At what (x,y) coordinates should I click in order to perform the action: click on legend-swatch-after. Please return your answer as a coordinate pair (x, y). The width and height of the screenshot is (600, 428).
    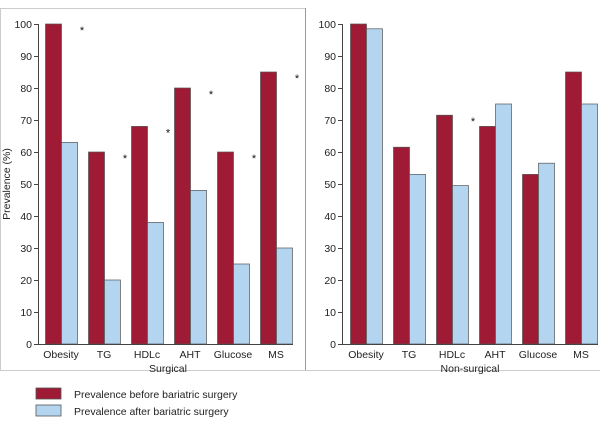
    Looking at the image, I should click on (48, 410).